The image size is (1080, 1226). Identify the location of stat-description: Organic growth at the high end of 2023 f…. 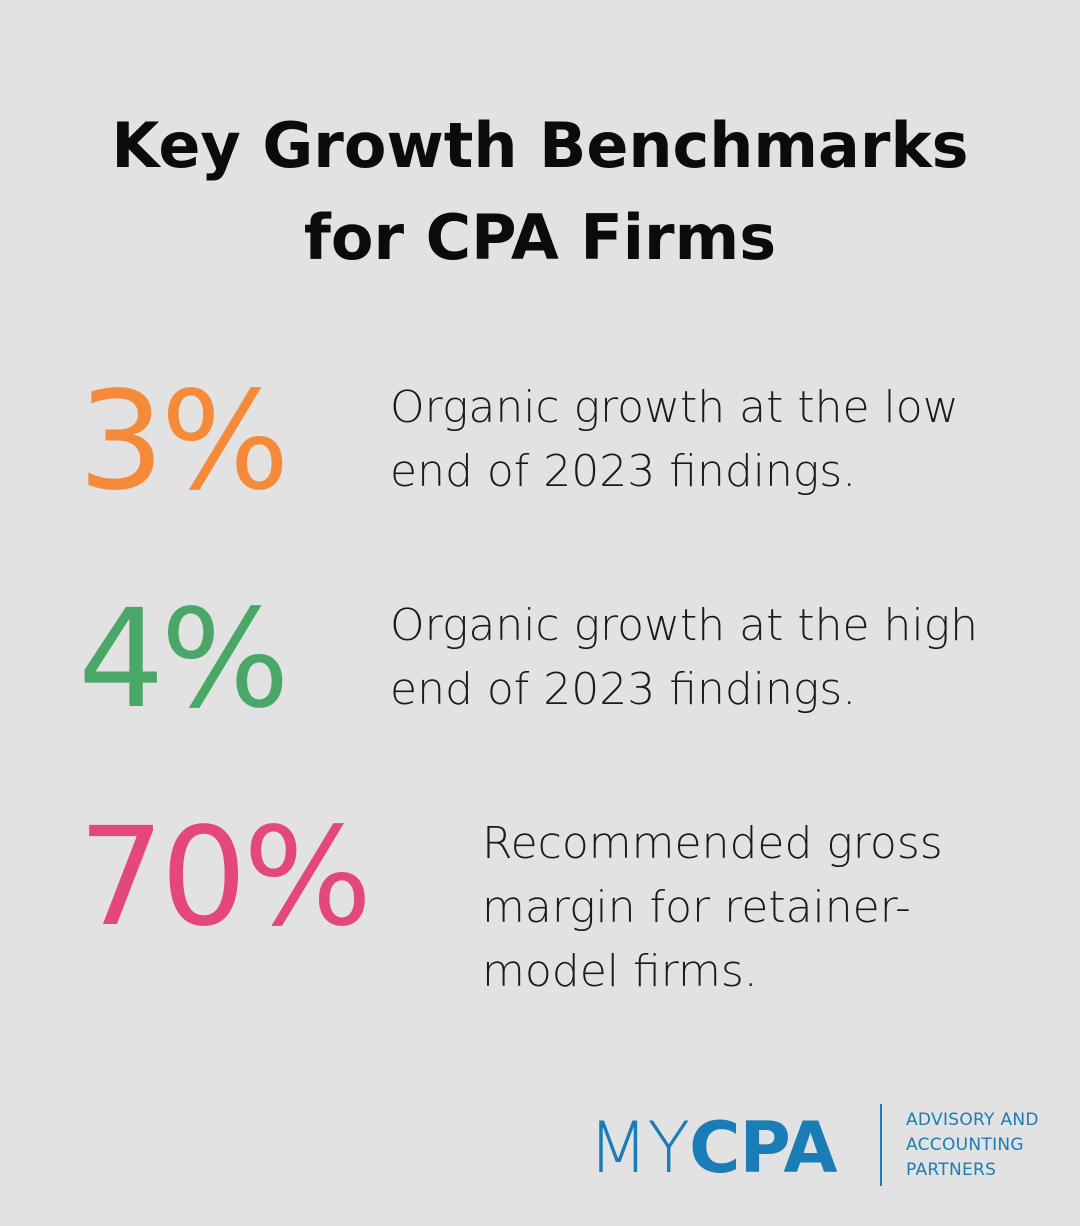
(684, 657).